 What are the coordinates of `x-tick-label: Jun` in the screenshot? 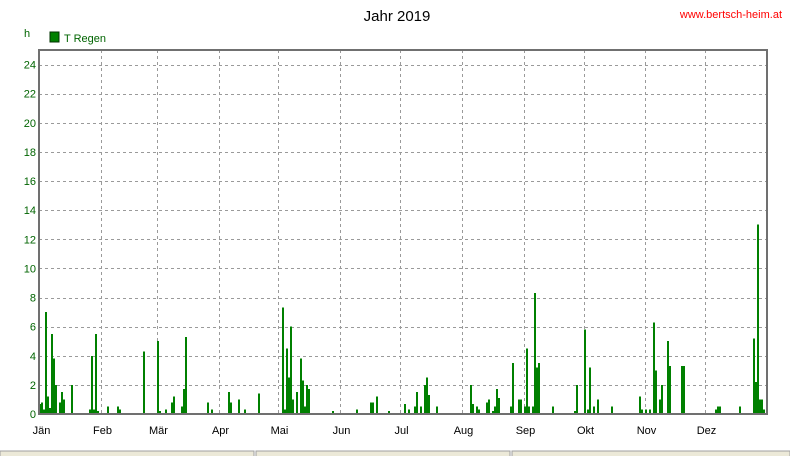 It's located at (342, 431).